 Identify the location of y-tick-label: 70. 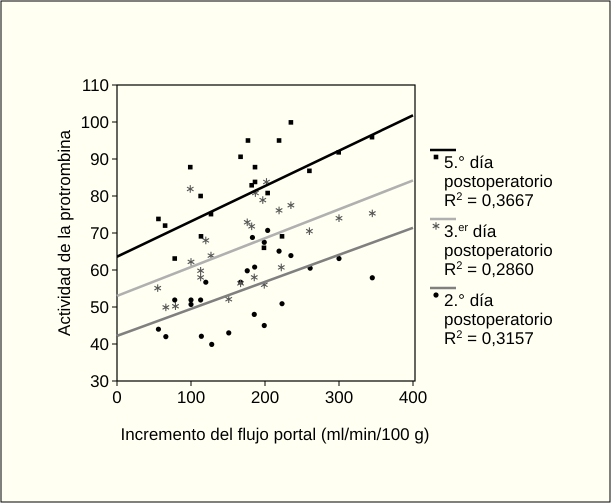
(99, 233).